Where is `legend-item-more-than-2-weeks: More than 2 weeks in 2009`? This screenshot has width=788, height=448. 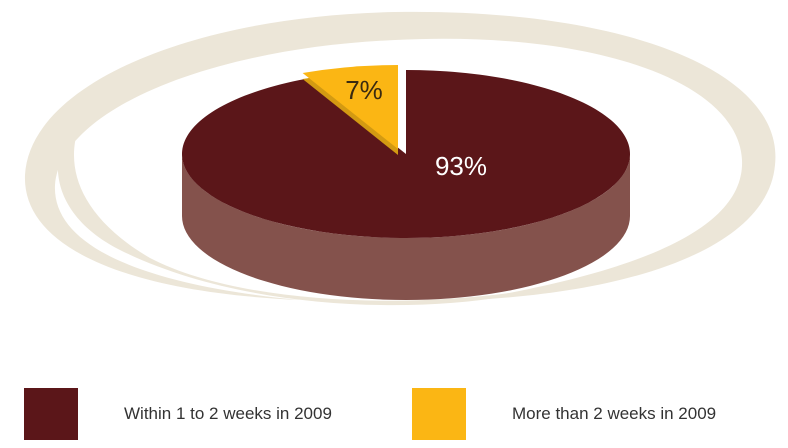
legend-item-more-than-2-weeks: More than 2 weeks in 2009 is located at coordinates (564, 414).